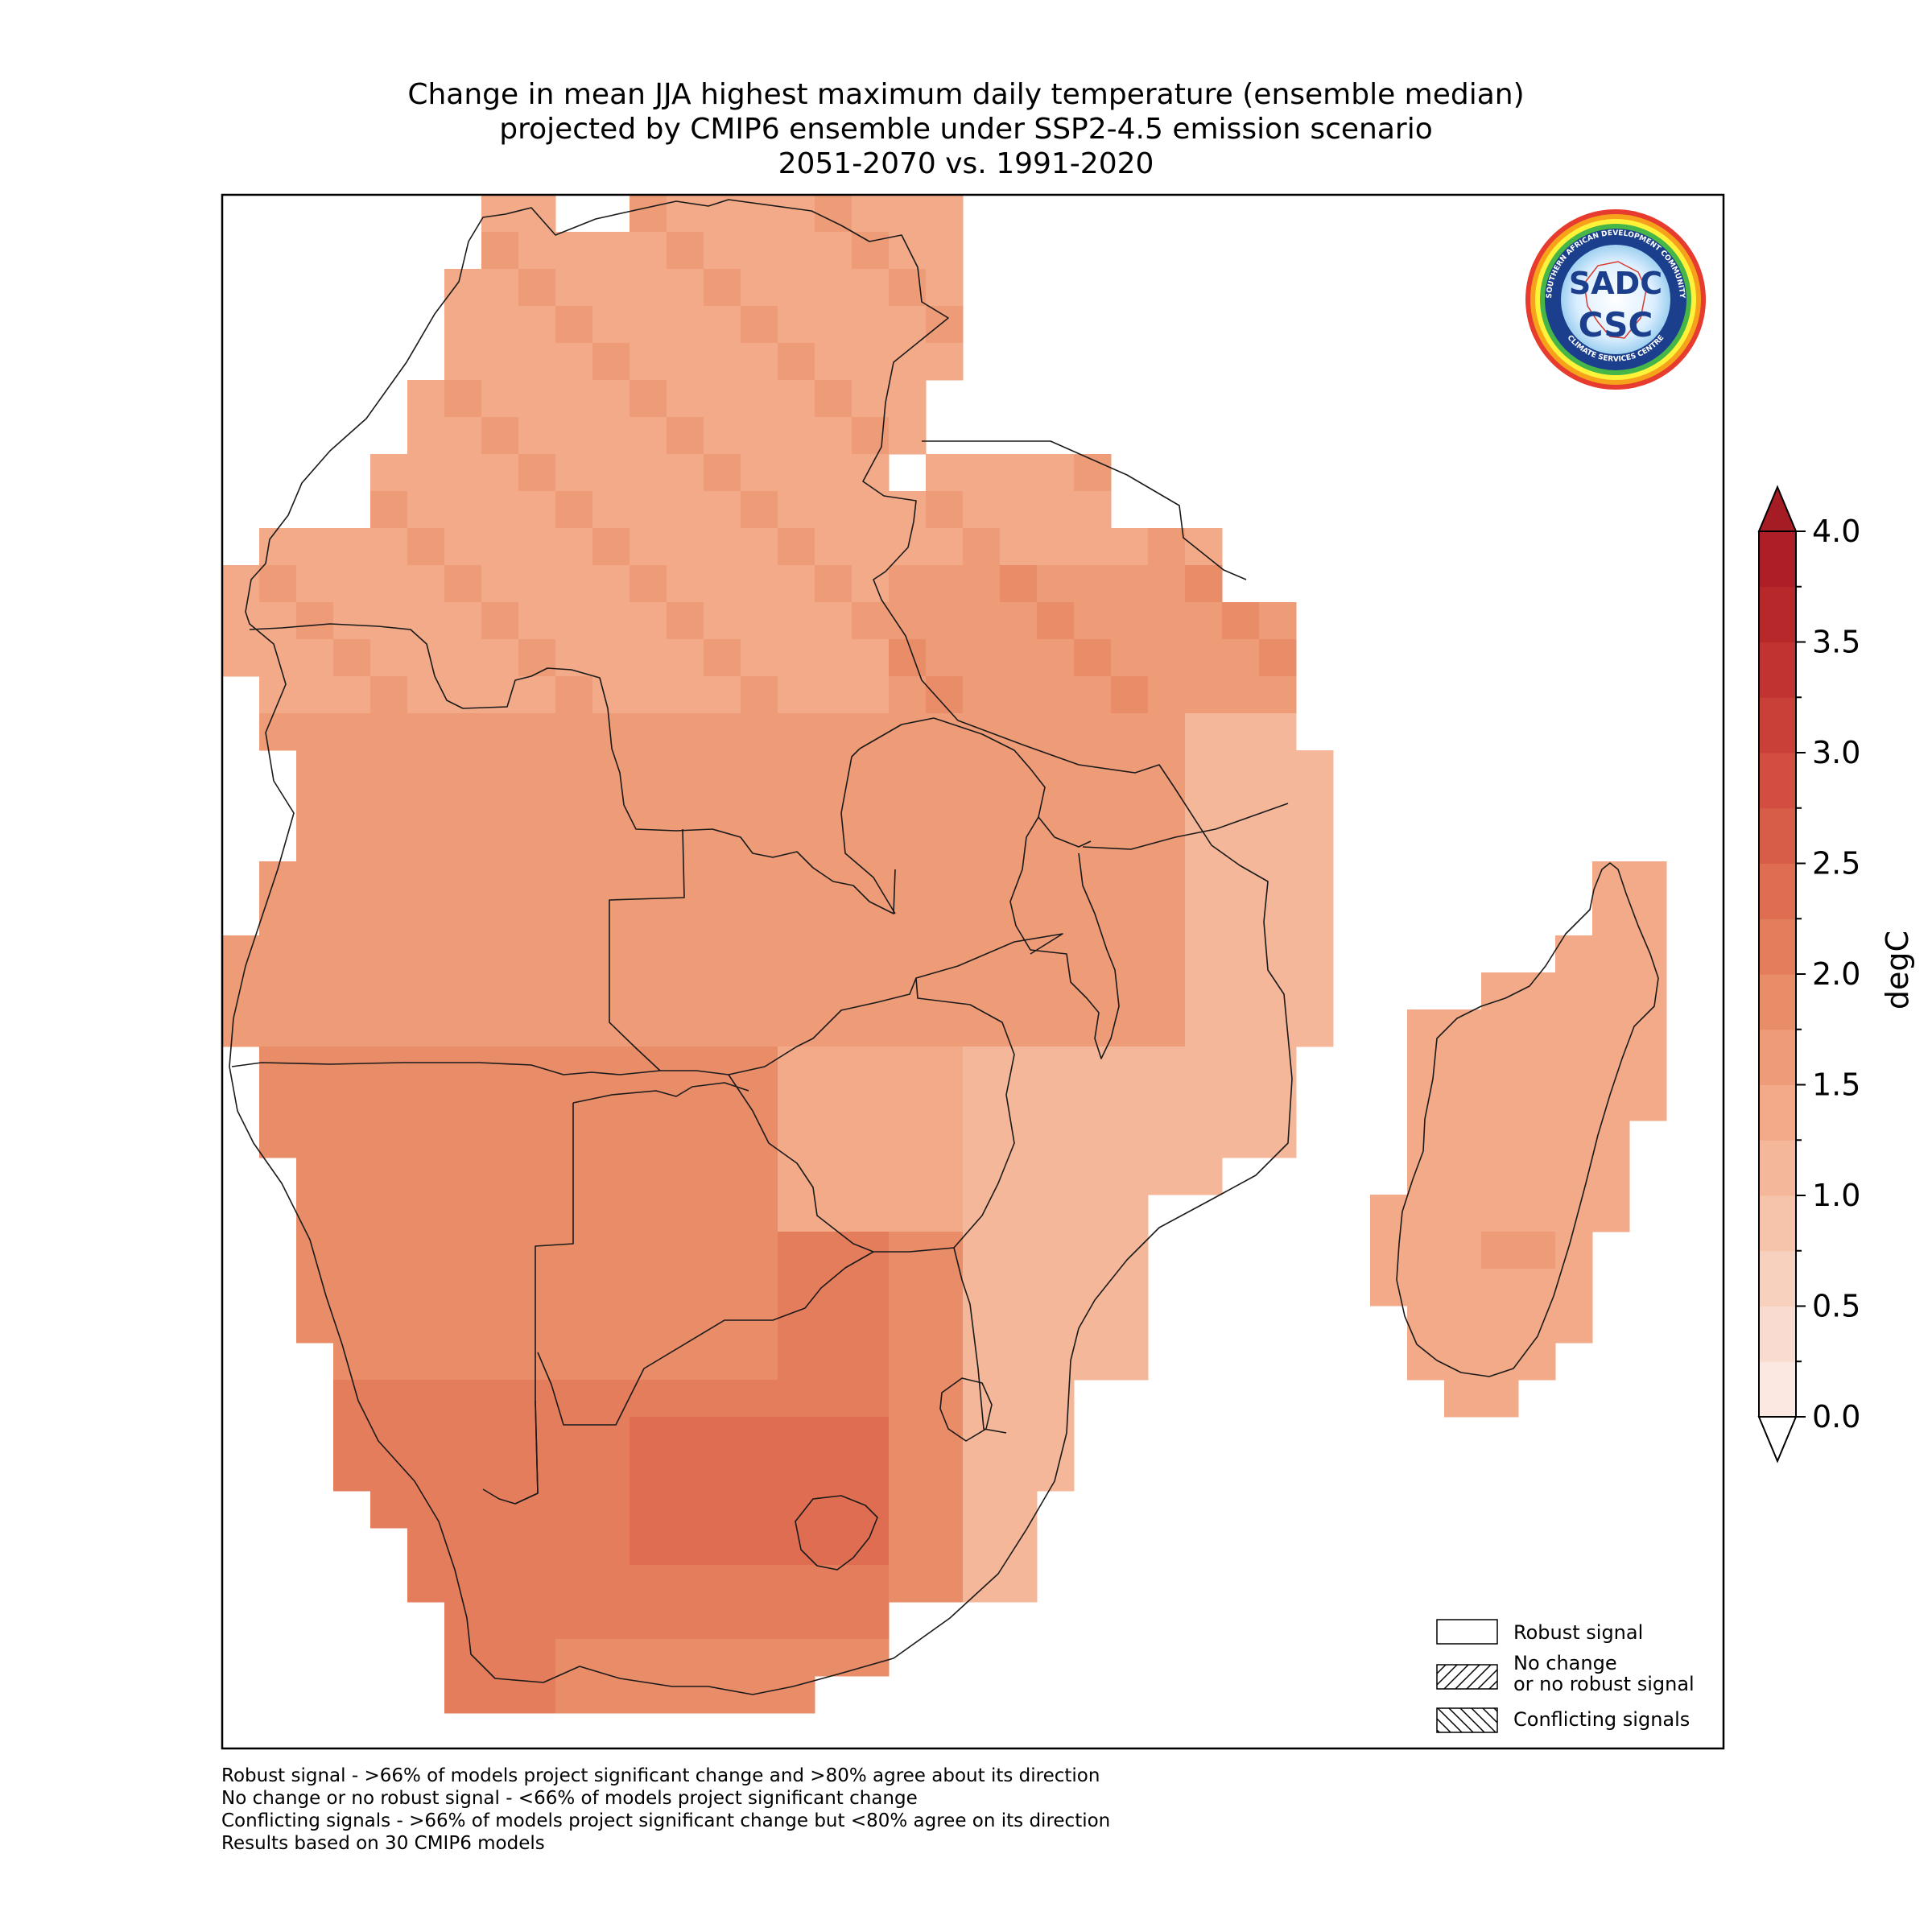 The height and width of the screenshot is (1932, 1932). I want to click on border-tanzania-mozambique, so click(1185, 826).